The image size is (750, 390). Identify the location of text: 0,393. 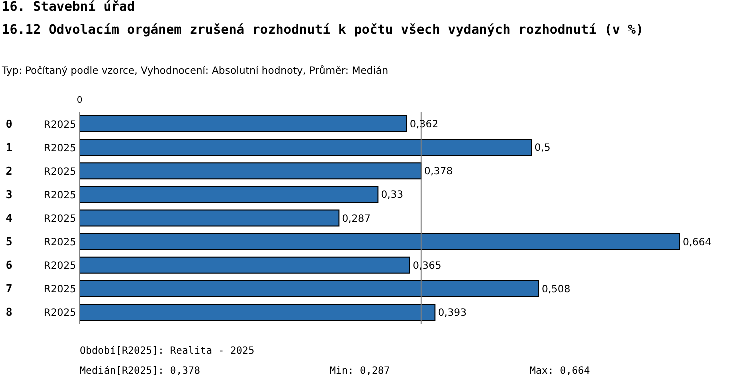
(452, 313).